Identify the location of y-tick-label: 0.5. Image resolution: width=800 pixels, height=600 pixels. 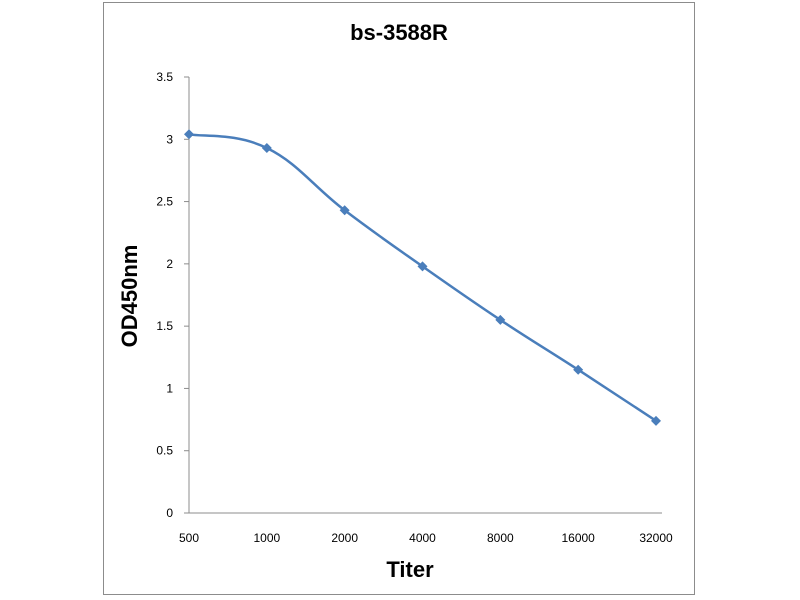
(164, 451).